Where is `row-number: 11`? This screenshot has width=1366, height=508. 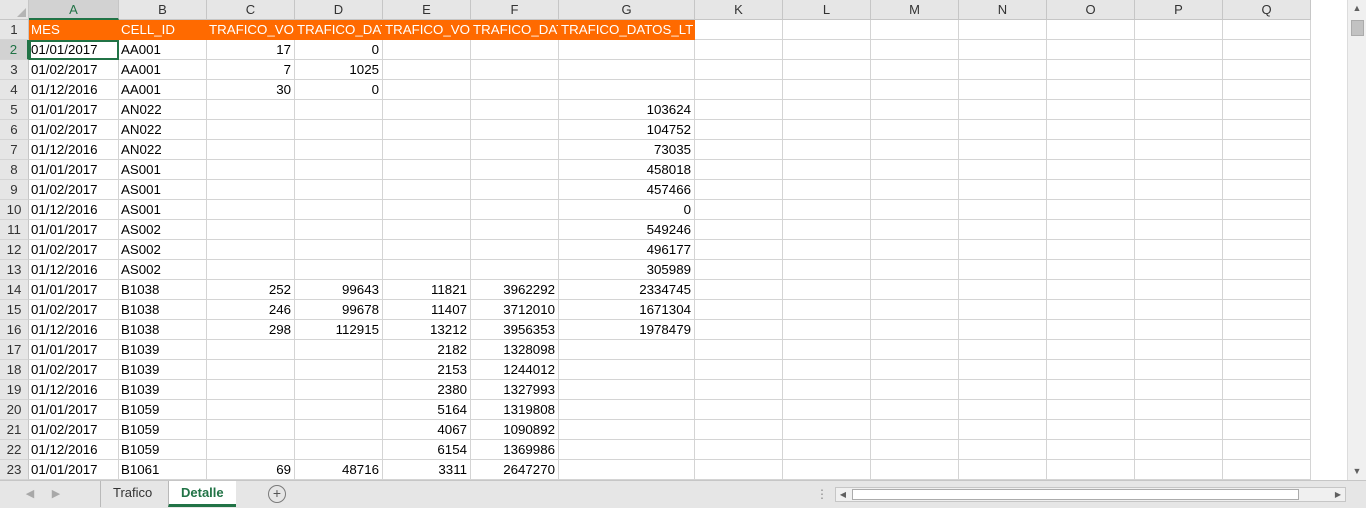
row-number: 11 is located at coordinates (14, 230).